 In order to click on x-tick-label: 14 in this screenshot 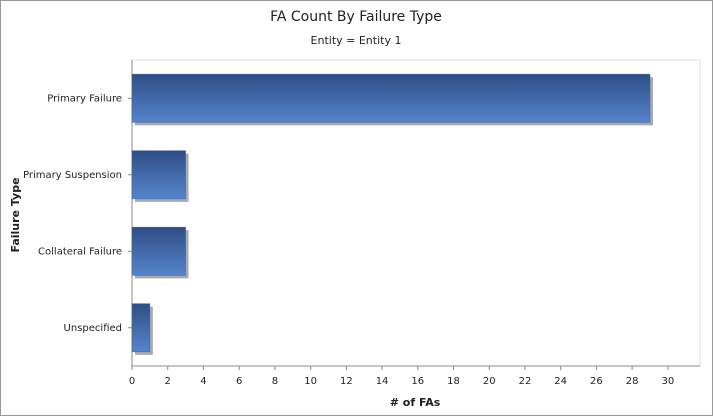, I will do `click(382, 381)`.